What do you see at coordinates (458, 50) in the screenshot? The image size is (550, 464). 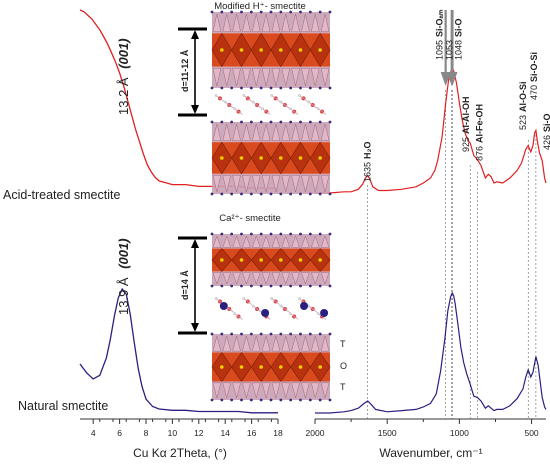 I see `peak-number-1048: 1048` at bounding box center [458, 50].